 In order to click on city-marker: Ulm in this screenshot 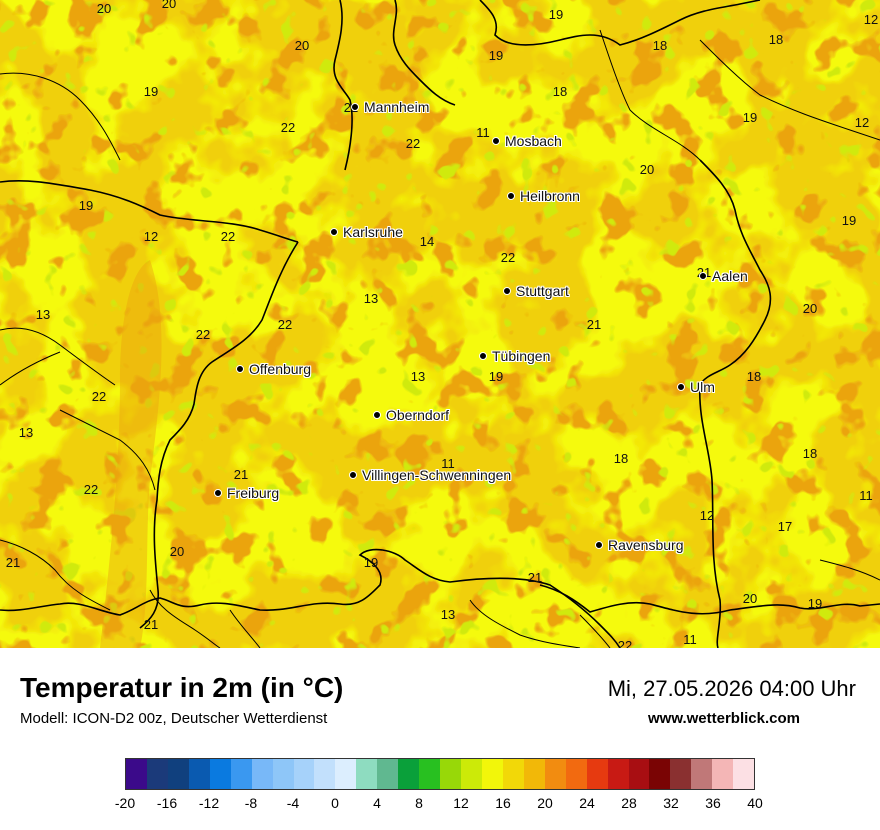, I will do `click(696, 387)`.